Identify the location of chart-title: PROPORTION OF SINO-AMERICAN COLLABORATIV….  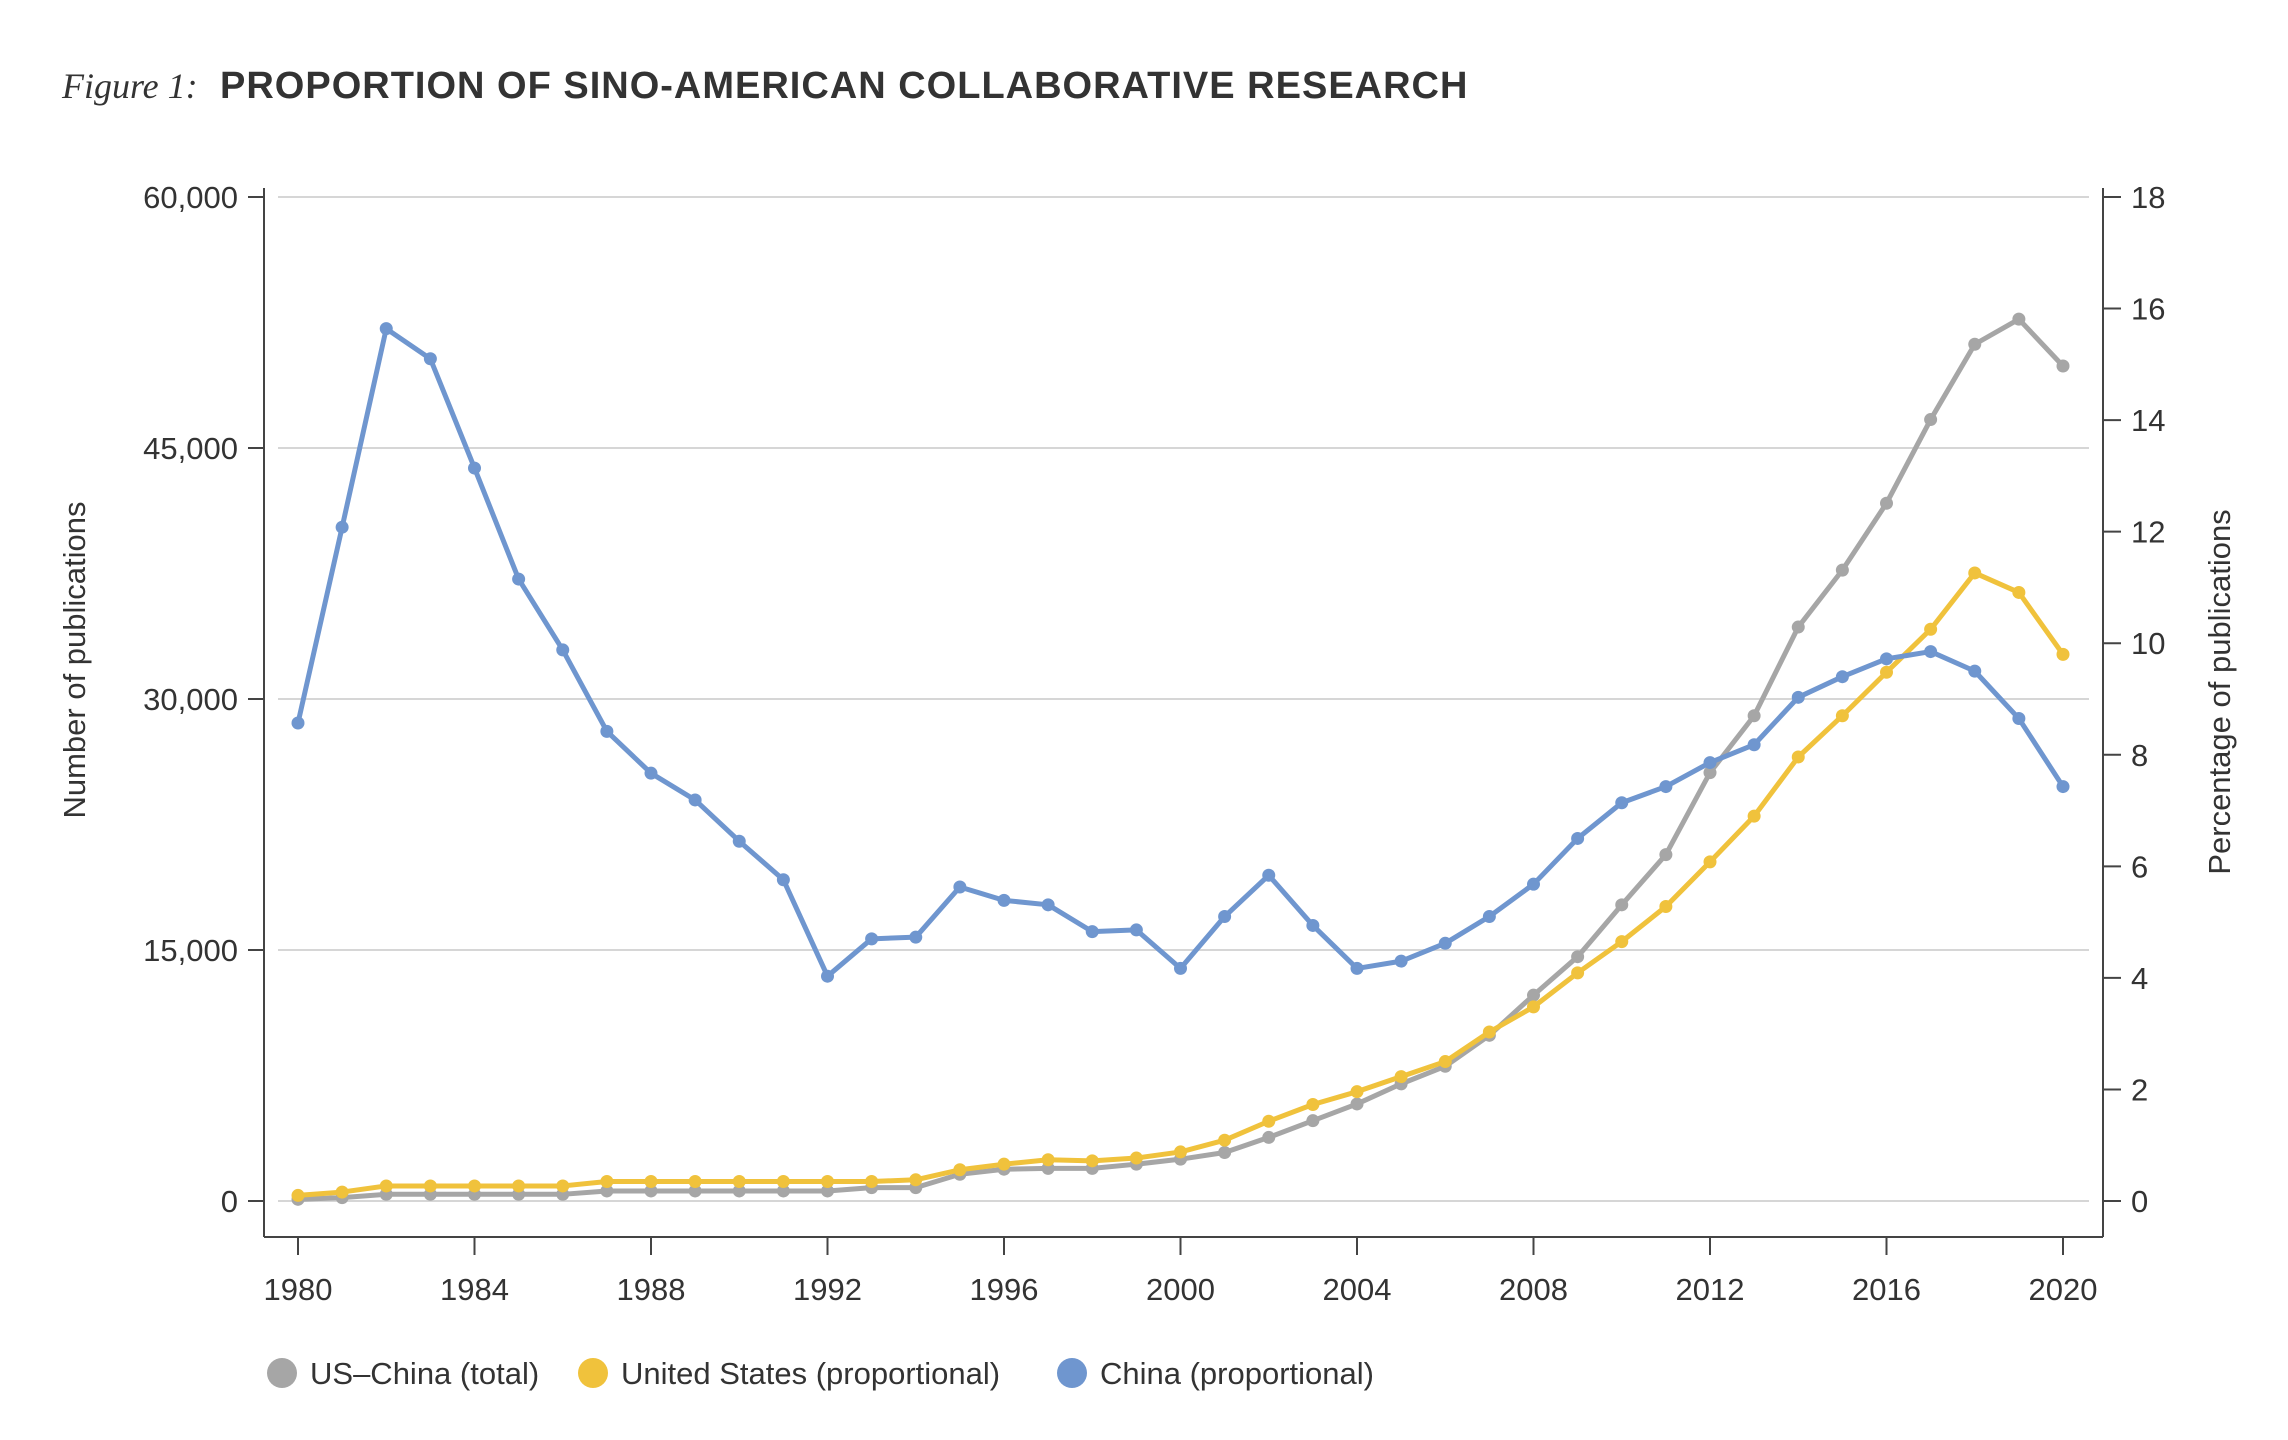
(844, 86).